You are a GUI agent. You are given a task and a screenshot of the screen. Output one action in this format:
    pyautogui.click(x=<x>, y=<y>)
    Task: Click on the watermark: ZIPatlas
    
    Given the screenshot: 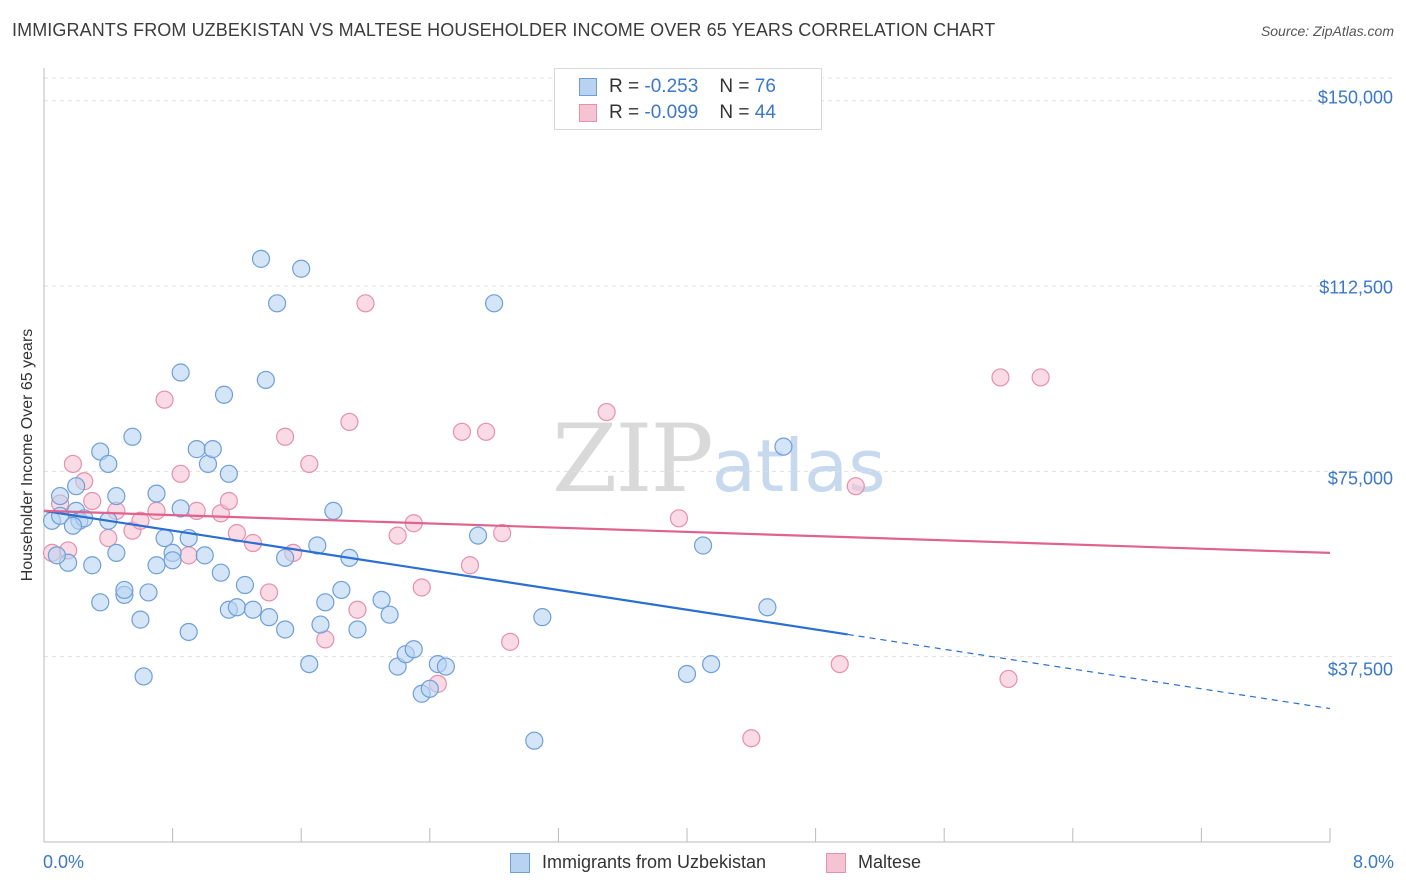 What is the action you would take?
    pyautogui.click(x=719, y=459)
    